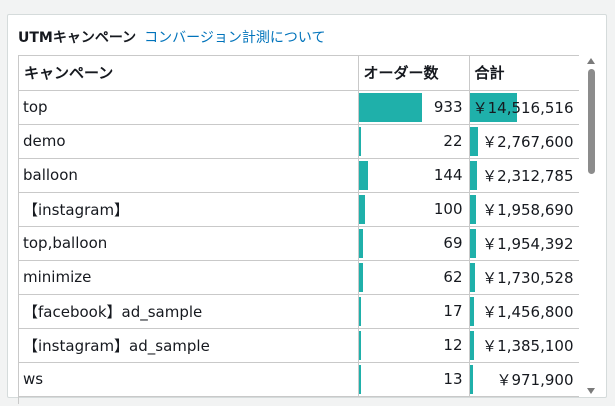 This screenshot has height=406, width=615. I want to click on table-row: top 933 ￥14,516,516, so click(299, 107).